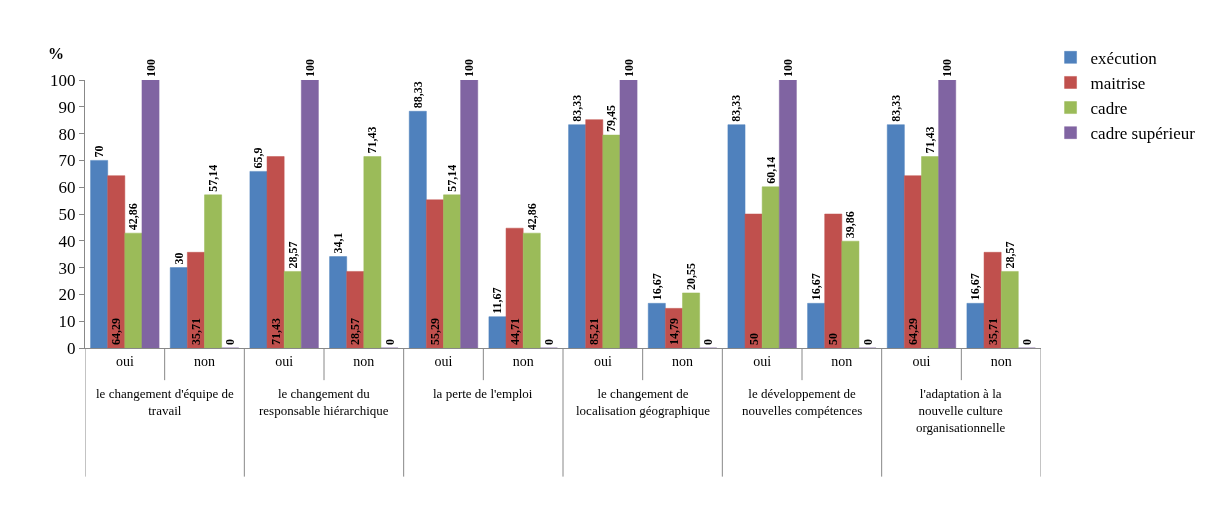  What do you see at coordinates (1109, 109) in the screenshot?
I see `legend-label: cadre` at bounding box center [1109, 109].